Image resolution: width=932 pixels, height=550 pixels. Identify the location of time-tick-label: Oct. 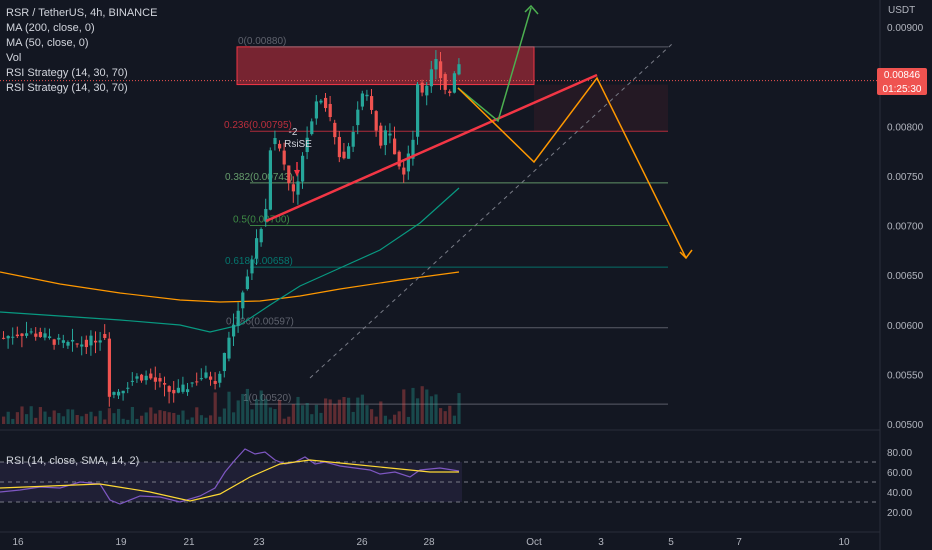
(534, 542).